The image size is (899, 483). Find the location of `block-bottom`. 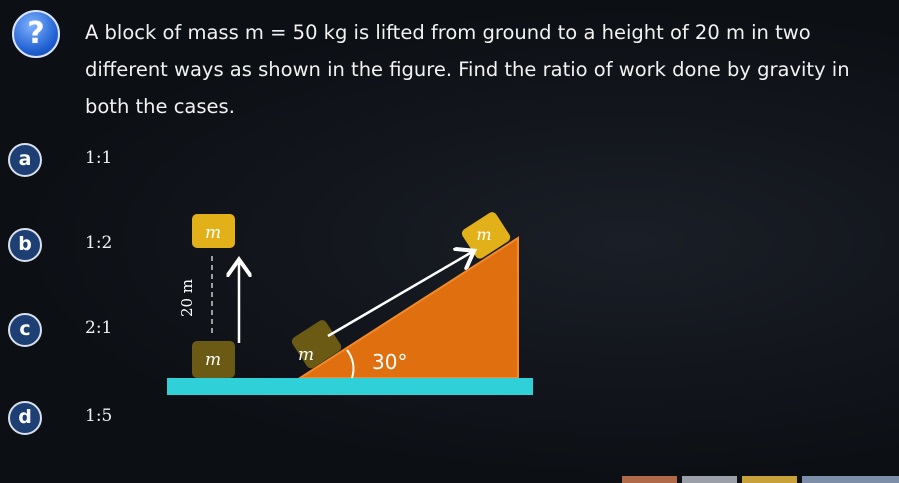

block-bottom is located at coordinates (213, 359).